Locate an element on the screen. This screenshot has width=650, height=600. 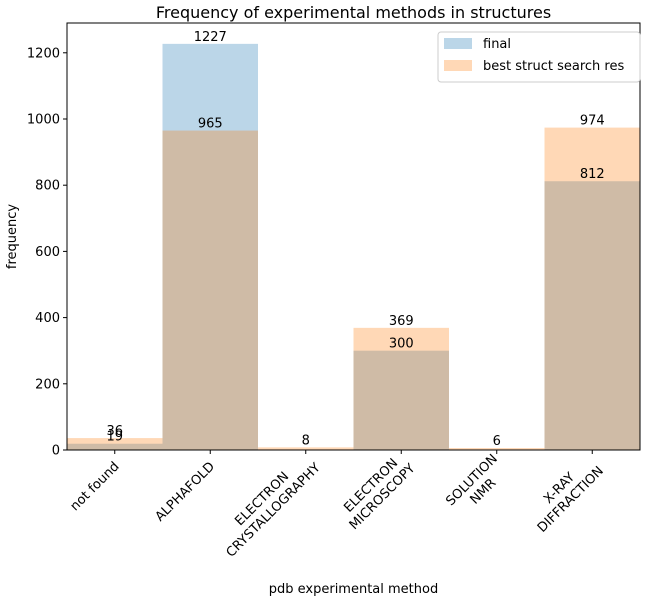
x-tick-label-4: SOLUTIONNMR is located at coordinates (477, 486).